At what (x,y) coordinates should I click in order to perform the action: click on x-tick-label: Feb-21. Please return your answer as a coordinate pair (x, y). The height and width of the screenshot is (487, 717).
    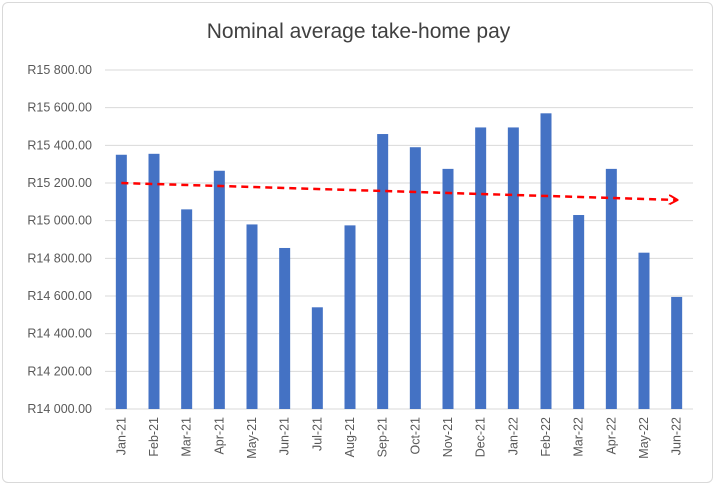
    Looking at the image, I should click on (154, 437).